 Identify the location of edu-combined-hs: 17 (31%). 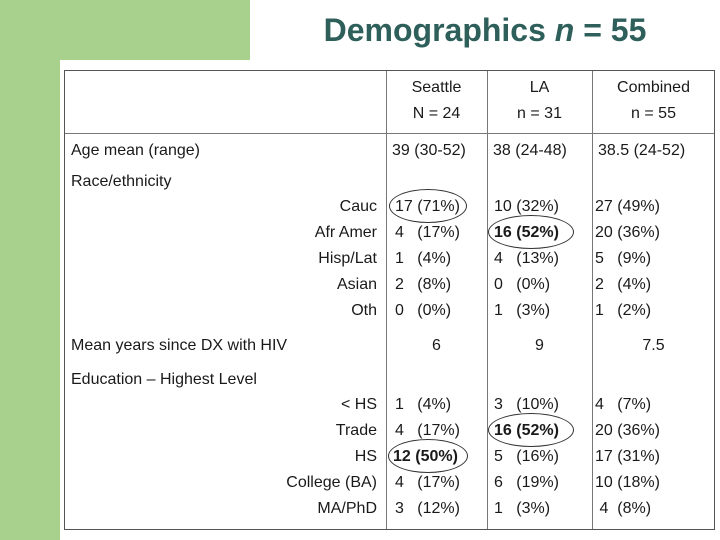
(627, 456).